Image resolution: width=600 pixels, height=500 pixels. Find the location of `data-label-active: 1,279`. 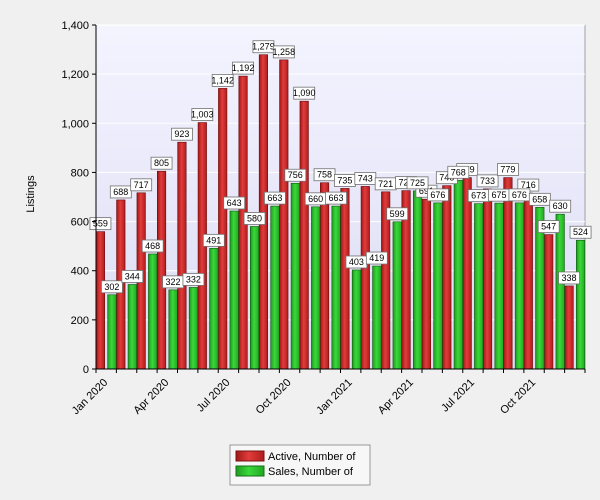

data-label-active: 1,279 is located at coordinates (263, 47).